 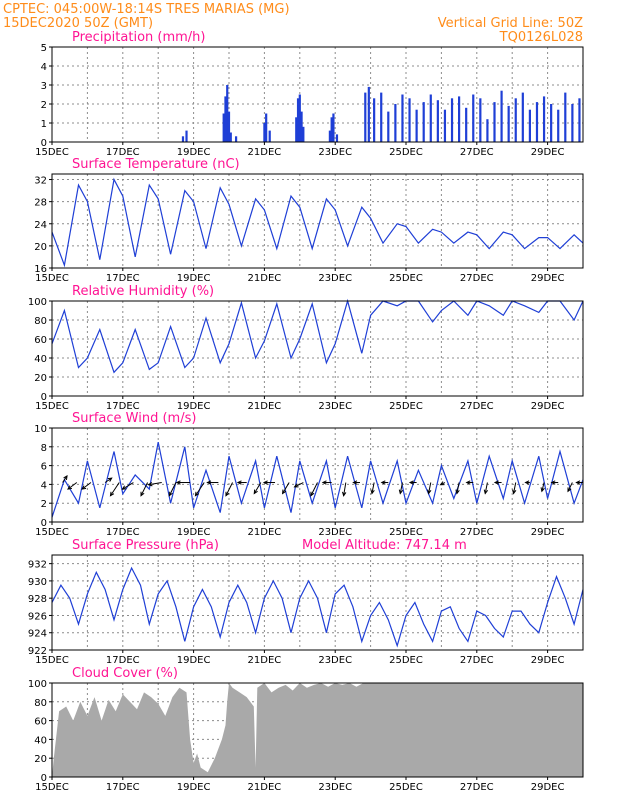 I want to click on y-tick-label: 60, so click(x=40, y=722).